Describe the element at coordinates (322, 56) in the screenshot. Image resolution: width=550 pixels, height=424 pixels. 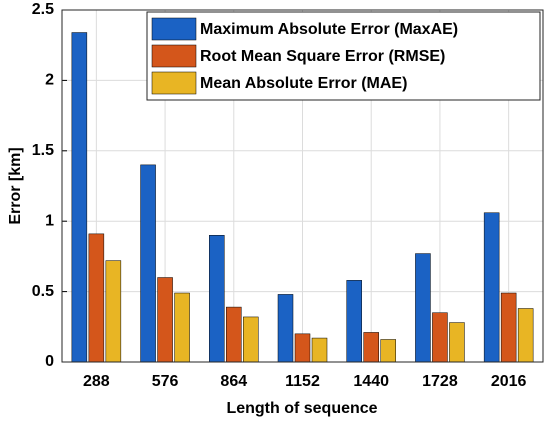
I see `legend-label: Root Mean Square Error (RMSE)` at that location.